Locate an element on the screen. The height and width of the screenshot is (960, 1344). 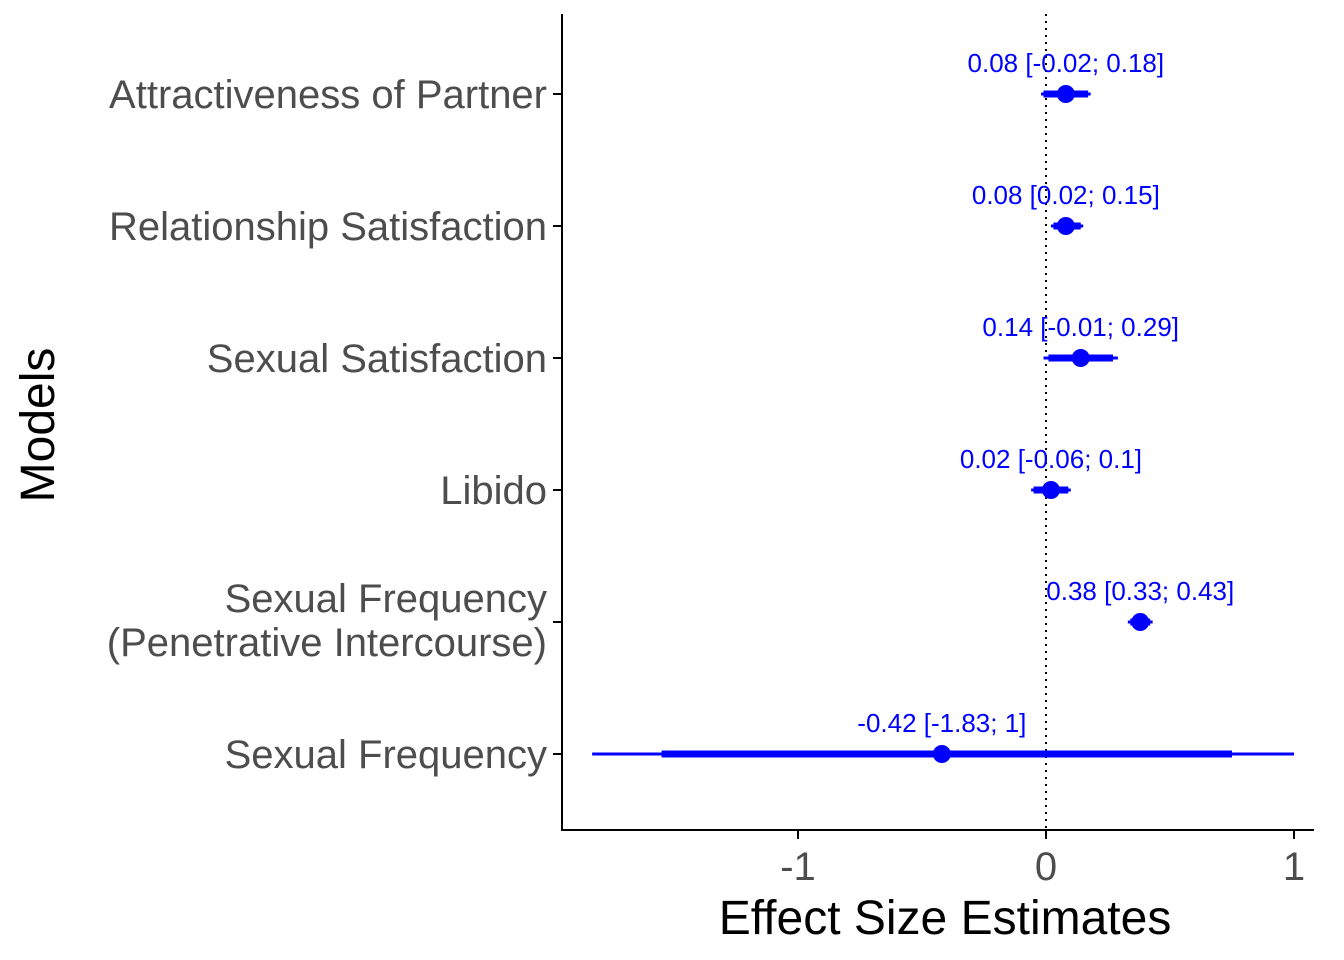
estimate-label: 0.08 [0.02; 0.15] is located at coordinates (1066, 195).